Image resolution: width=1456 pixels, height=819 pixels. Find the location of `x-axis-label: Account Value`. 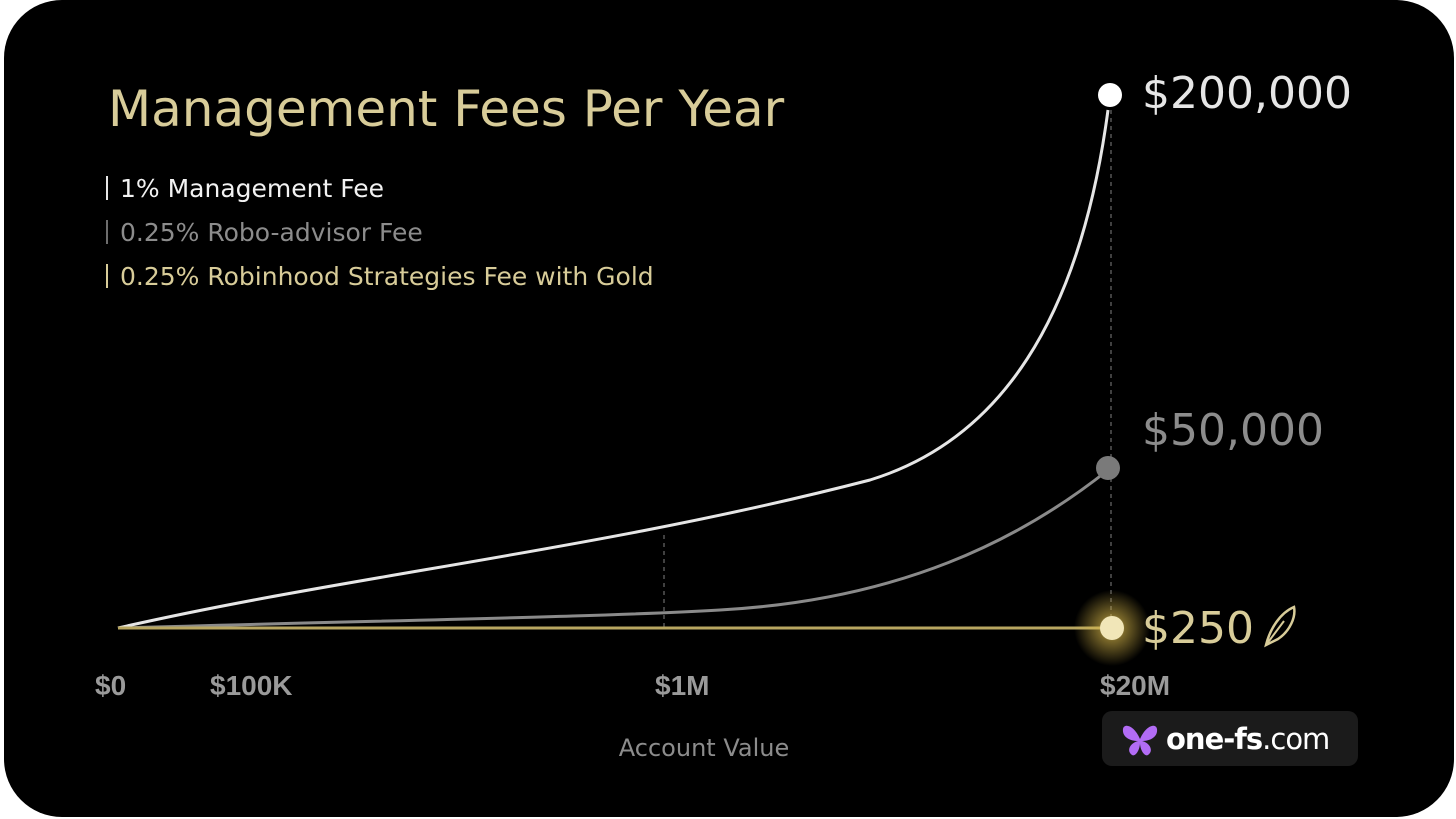

x-axis-label: Account Value is located at coordinates (704, 748).